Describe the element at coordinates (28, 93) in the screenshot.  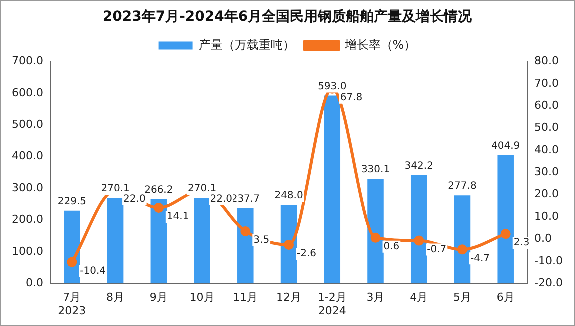
I see `y-tick-label: 600.0` at that location.